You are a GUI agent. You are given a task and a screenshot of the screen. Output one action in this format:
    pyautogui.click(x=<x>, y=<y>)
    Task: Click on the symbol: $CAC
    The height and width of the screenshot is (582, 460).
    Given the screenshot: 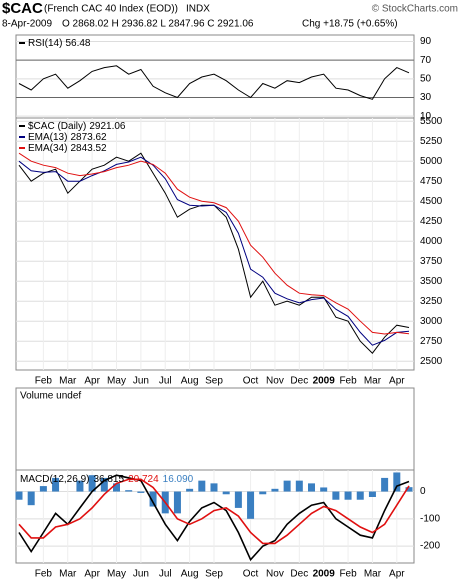 What is the action you would take?
    pyautogui.click(x=22, y=8)
    